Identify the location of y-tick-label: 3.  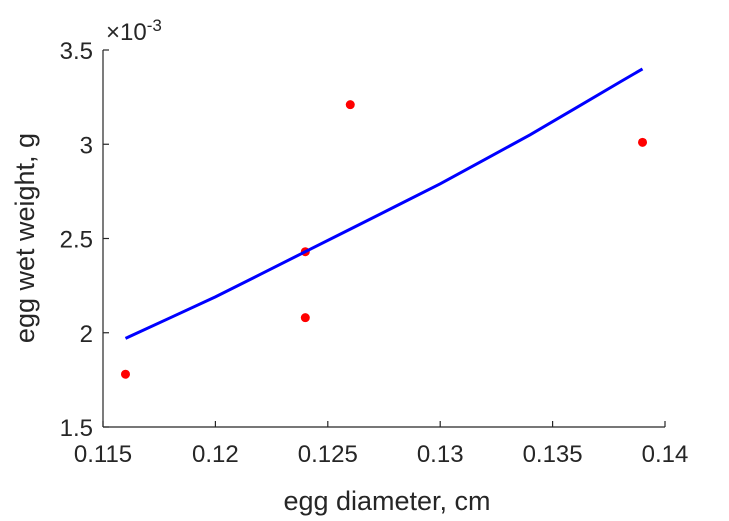
(86, 145).